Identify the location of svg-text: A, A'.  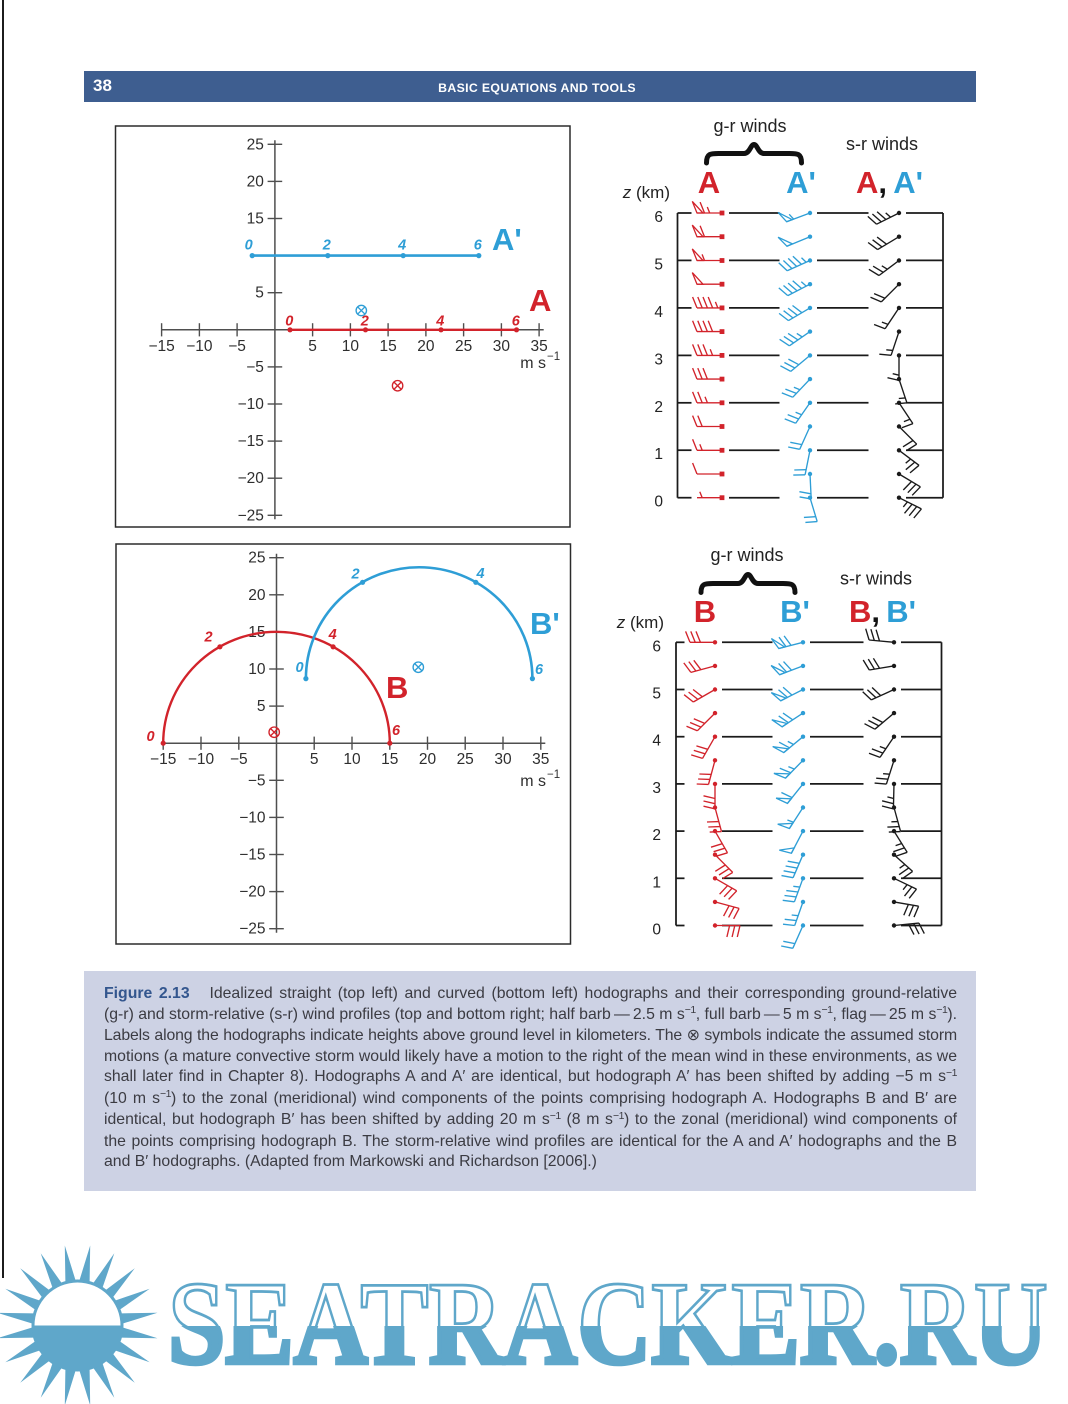
(889, 182).